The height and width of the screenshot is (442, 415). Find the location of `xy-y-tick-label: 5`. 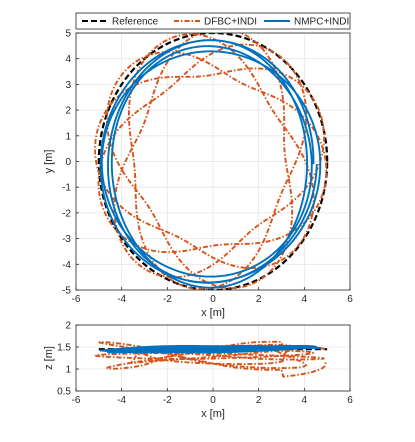

xy-y-tick-label: 5 is located at coordinates (68, 34).